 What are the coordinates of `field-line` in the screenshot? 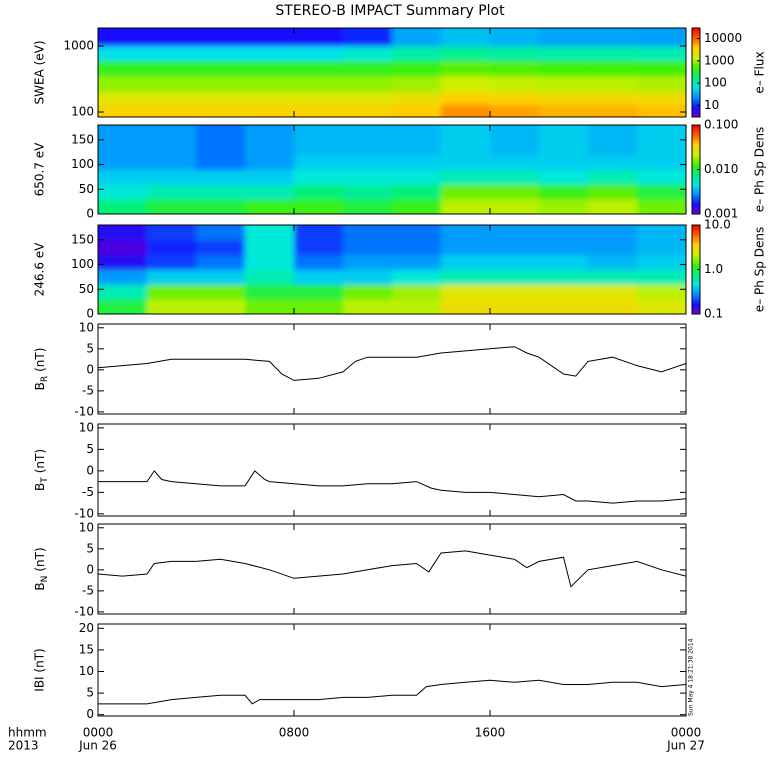 It's located at (392, 692).